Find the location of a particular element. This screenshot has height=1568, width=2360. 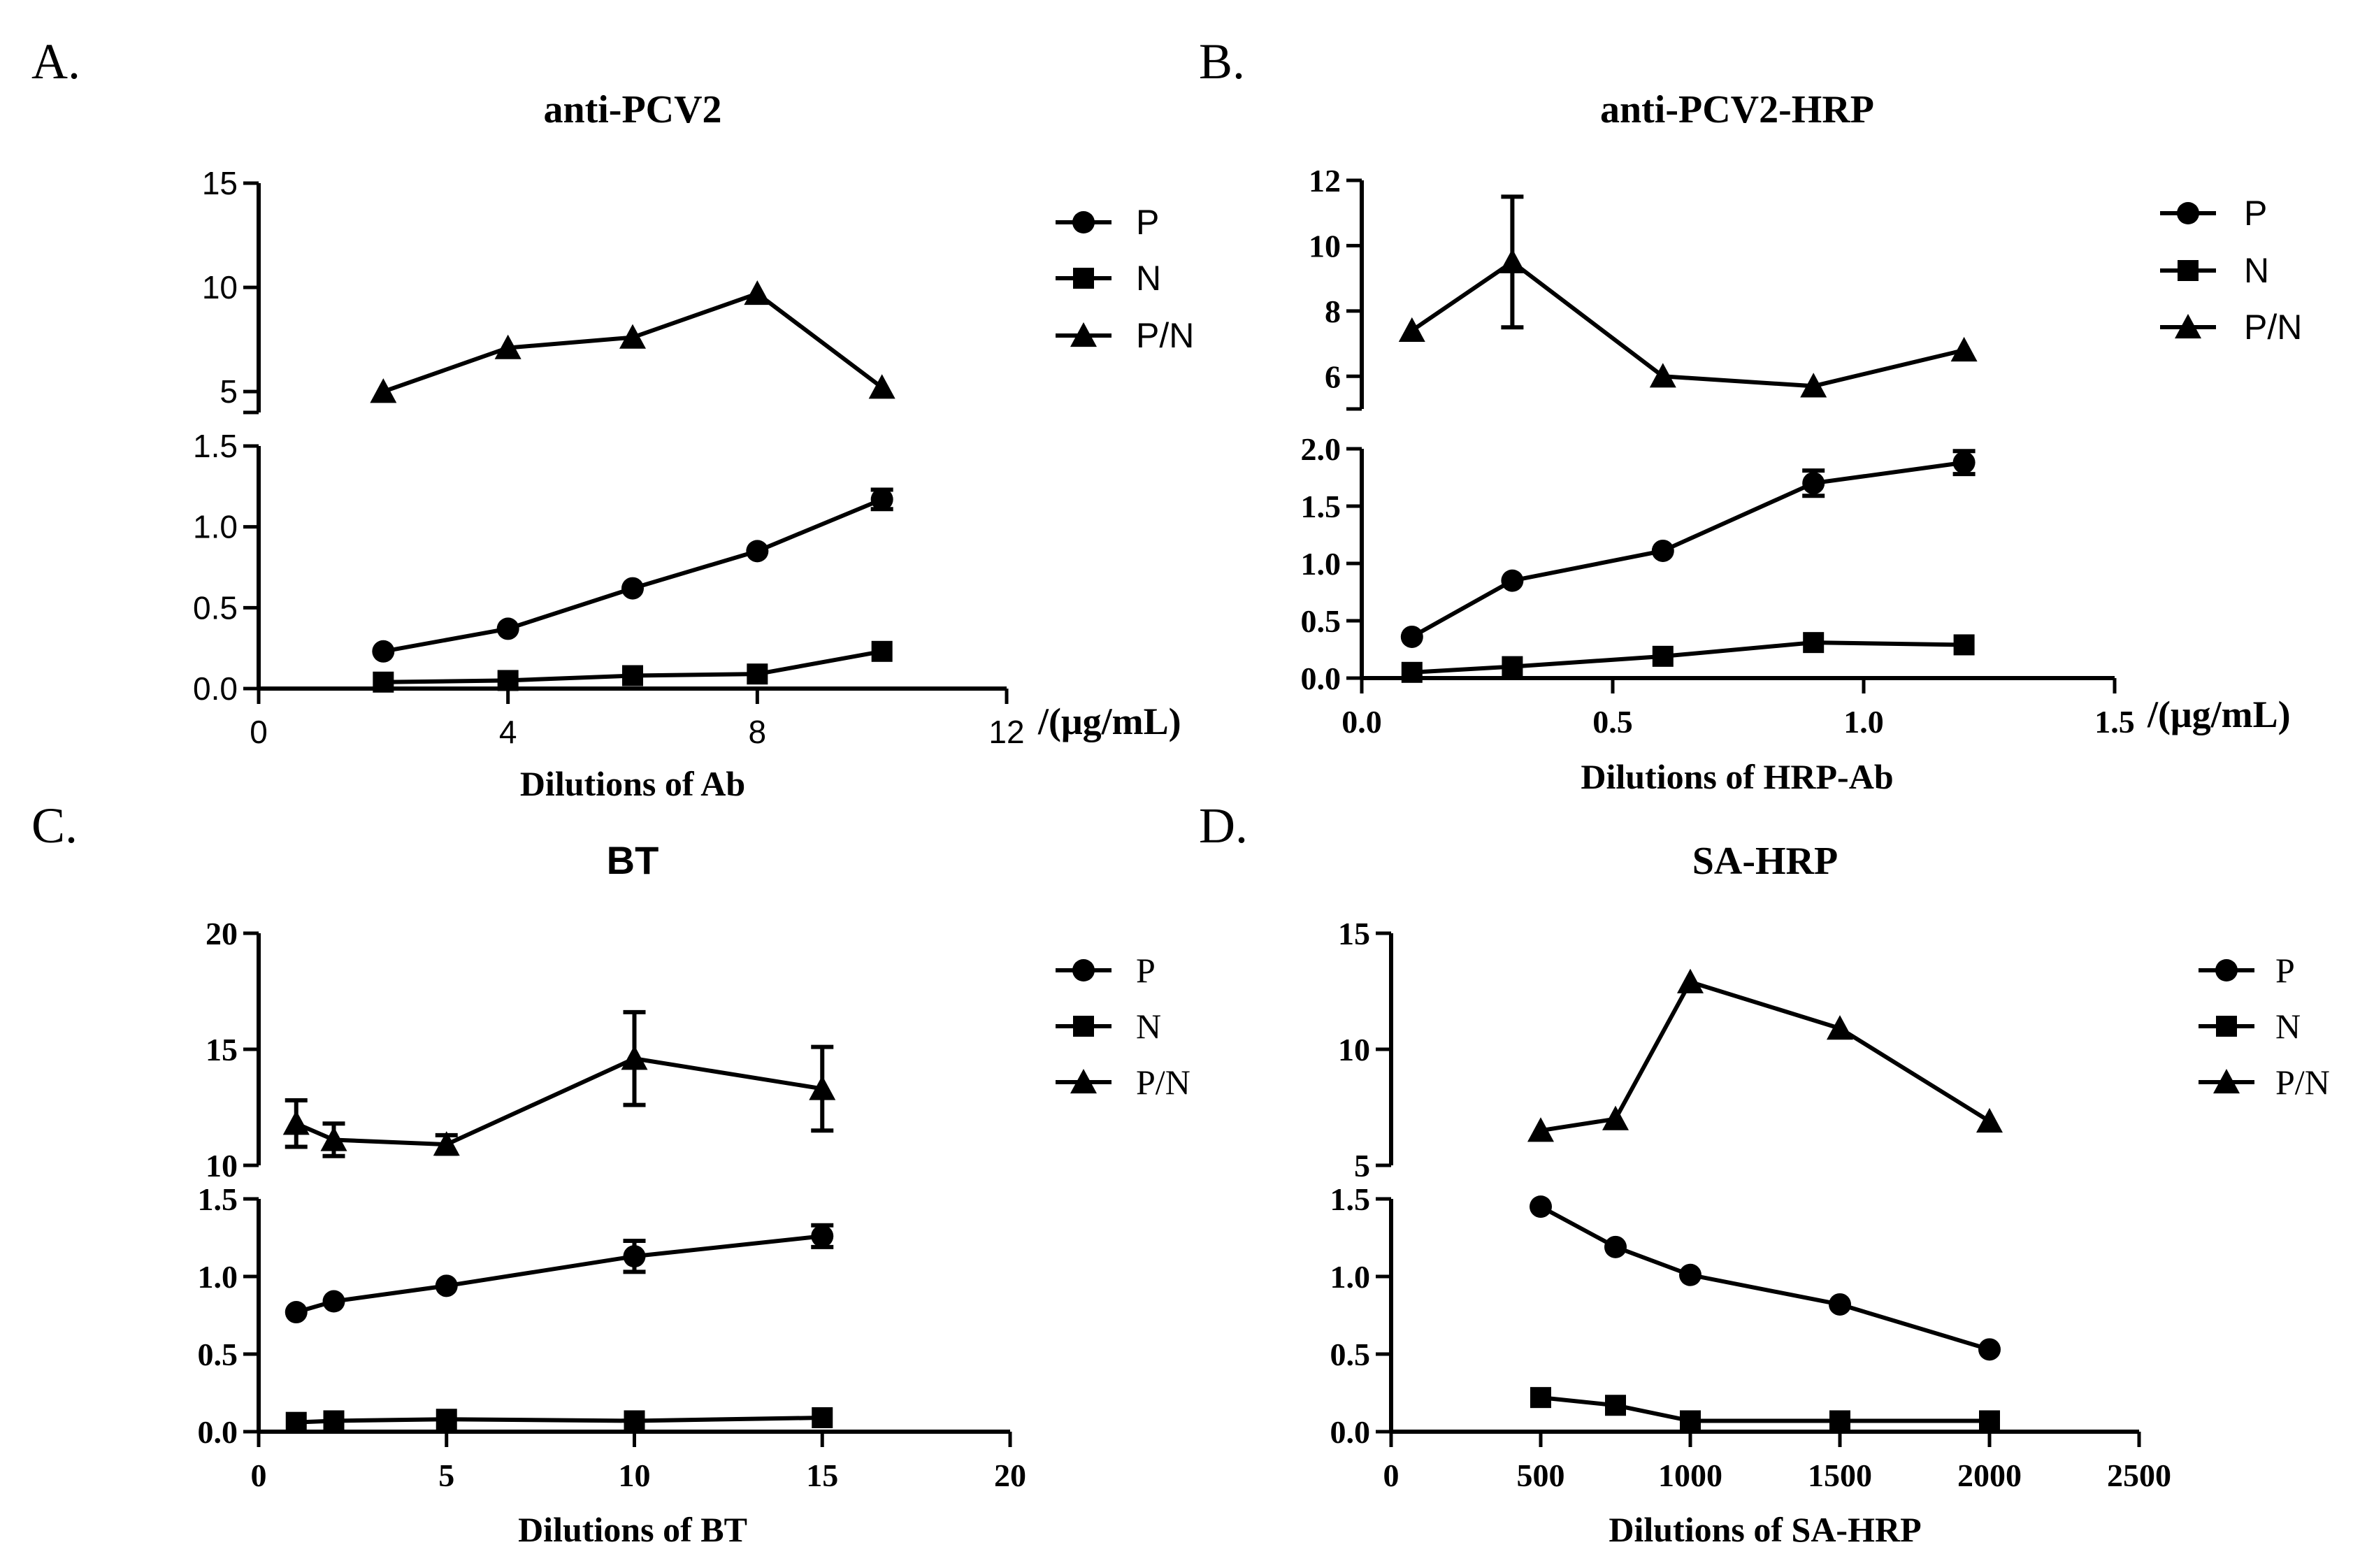

upper-y-tick-label: 15 is located at coordinates (220, 183).